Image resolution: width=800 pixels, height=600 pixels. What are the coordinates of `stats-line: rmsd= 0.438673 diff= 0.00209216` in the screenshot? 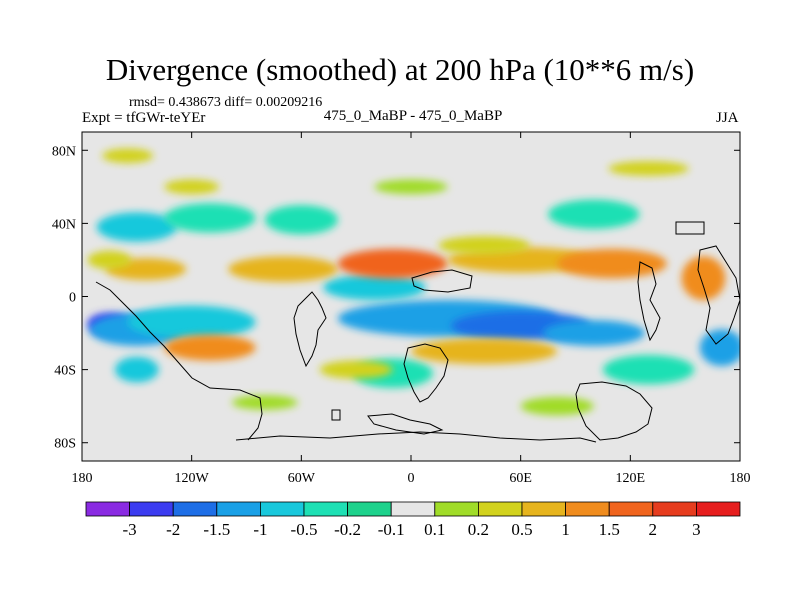 It's located at (226, 102).